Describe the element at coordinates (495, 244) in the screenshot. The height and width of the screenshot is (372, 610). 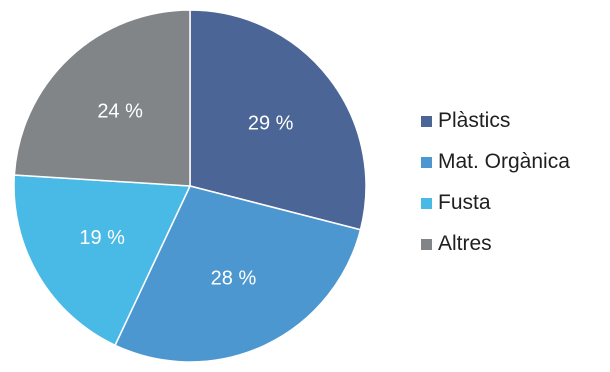
I see `legend-item-others: Altres` at that location.